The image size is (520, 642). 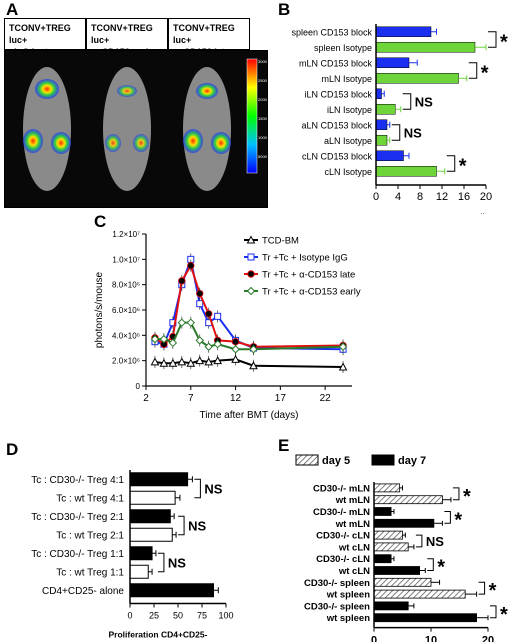 I want to click on e-pair-4-bracket, so click(x=430, y=564).